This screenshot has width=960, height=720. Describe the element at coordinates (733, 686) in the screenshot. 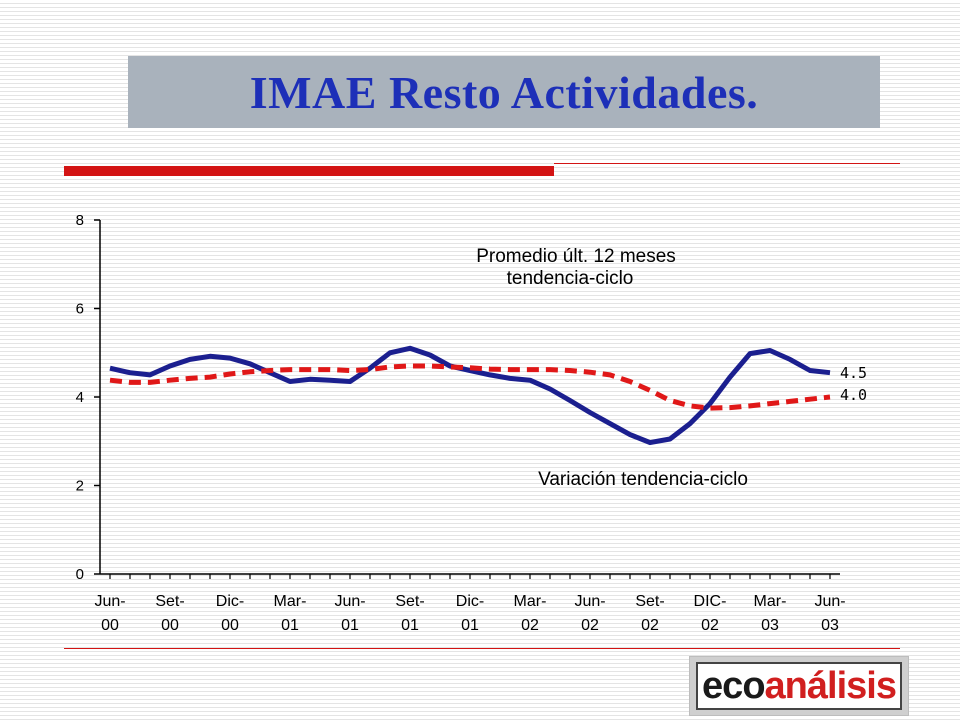

I see `logo-text-eco: eco` at that location.